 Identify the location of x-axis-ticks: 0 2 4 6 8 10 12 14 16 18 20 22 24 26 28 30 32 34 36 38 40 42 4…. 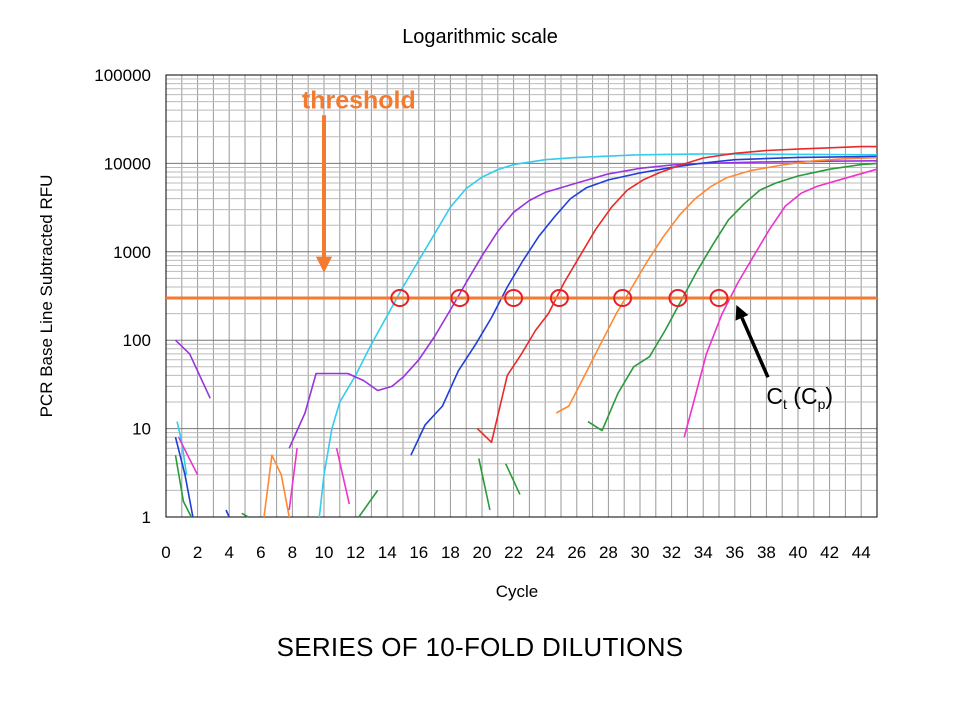
(515, 552).